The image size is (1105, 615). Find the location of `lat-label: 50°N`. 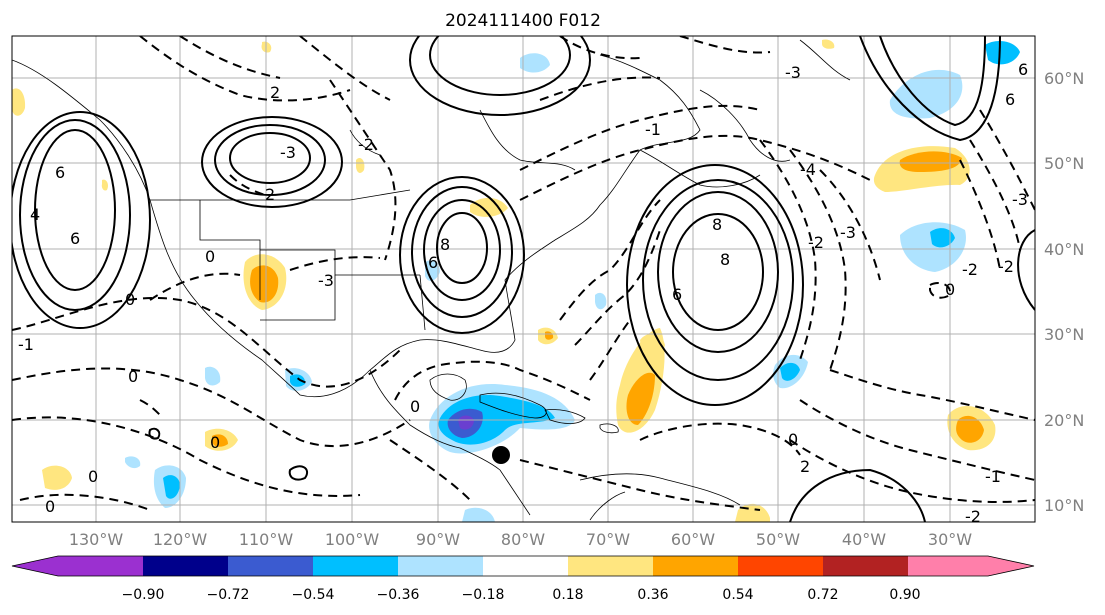

lat-label: 50°N is located at coordinates (1064, 163).